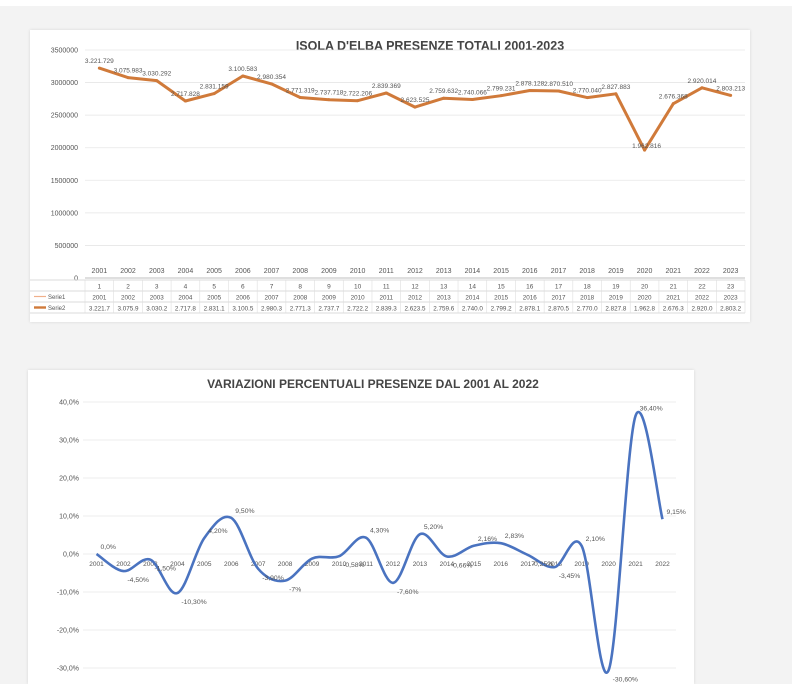 Image resolution: width=800 pixels, height=684 pixels. What do you see at coordinates (295, 590) in the screenshot?
I see `data-label: -7%` at bounding box center [295, 590].